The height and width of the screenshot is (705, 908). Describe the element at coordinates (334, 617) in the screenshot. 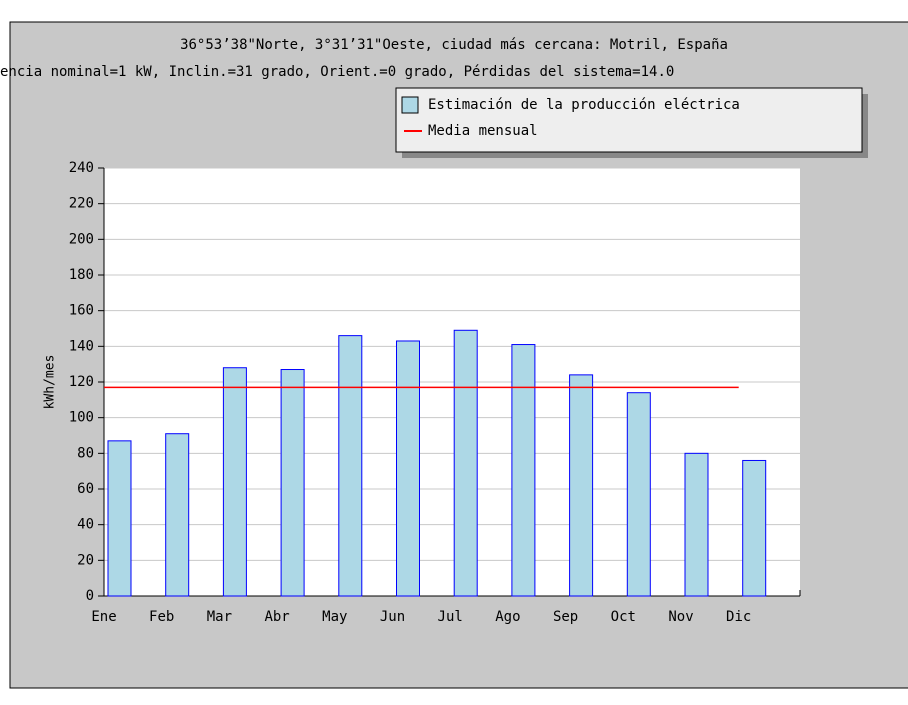

I see `x-tick-label: May` at that location.